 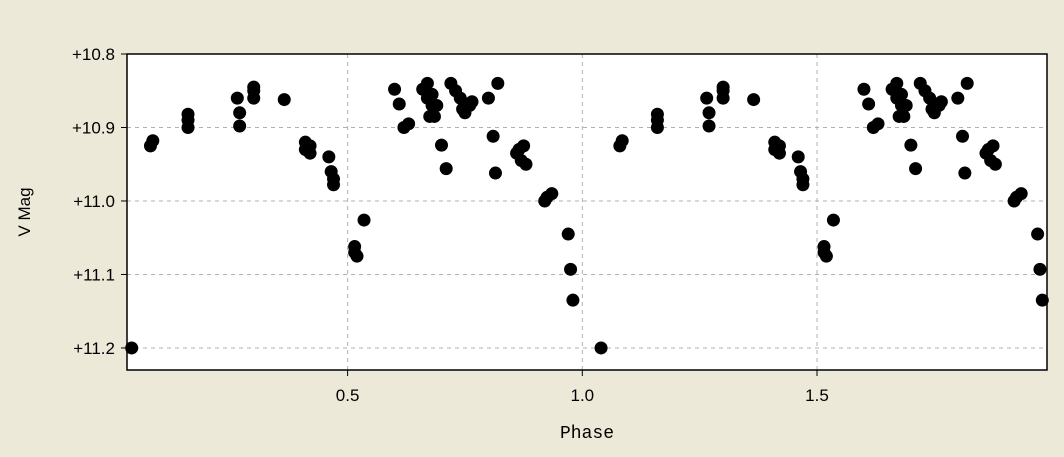 What do you see at coordinates (24, 211) in the screenshot?
I see `y-axis-label: V Mag` at bounding box center [24, 211].